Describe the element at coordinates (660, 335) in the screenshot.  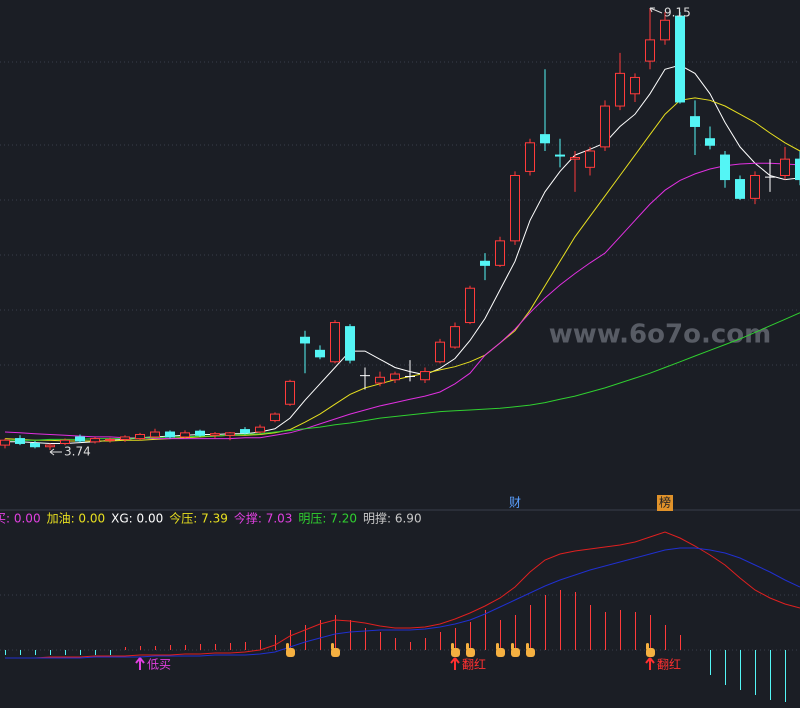
I see `watermark: www.6o7o.com` at that location.